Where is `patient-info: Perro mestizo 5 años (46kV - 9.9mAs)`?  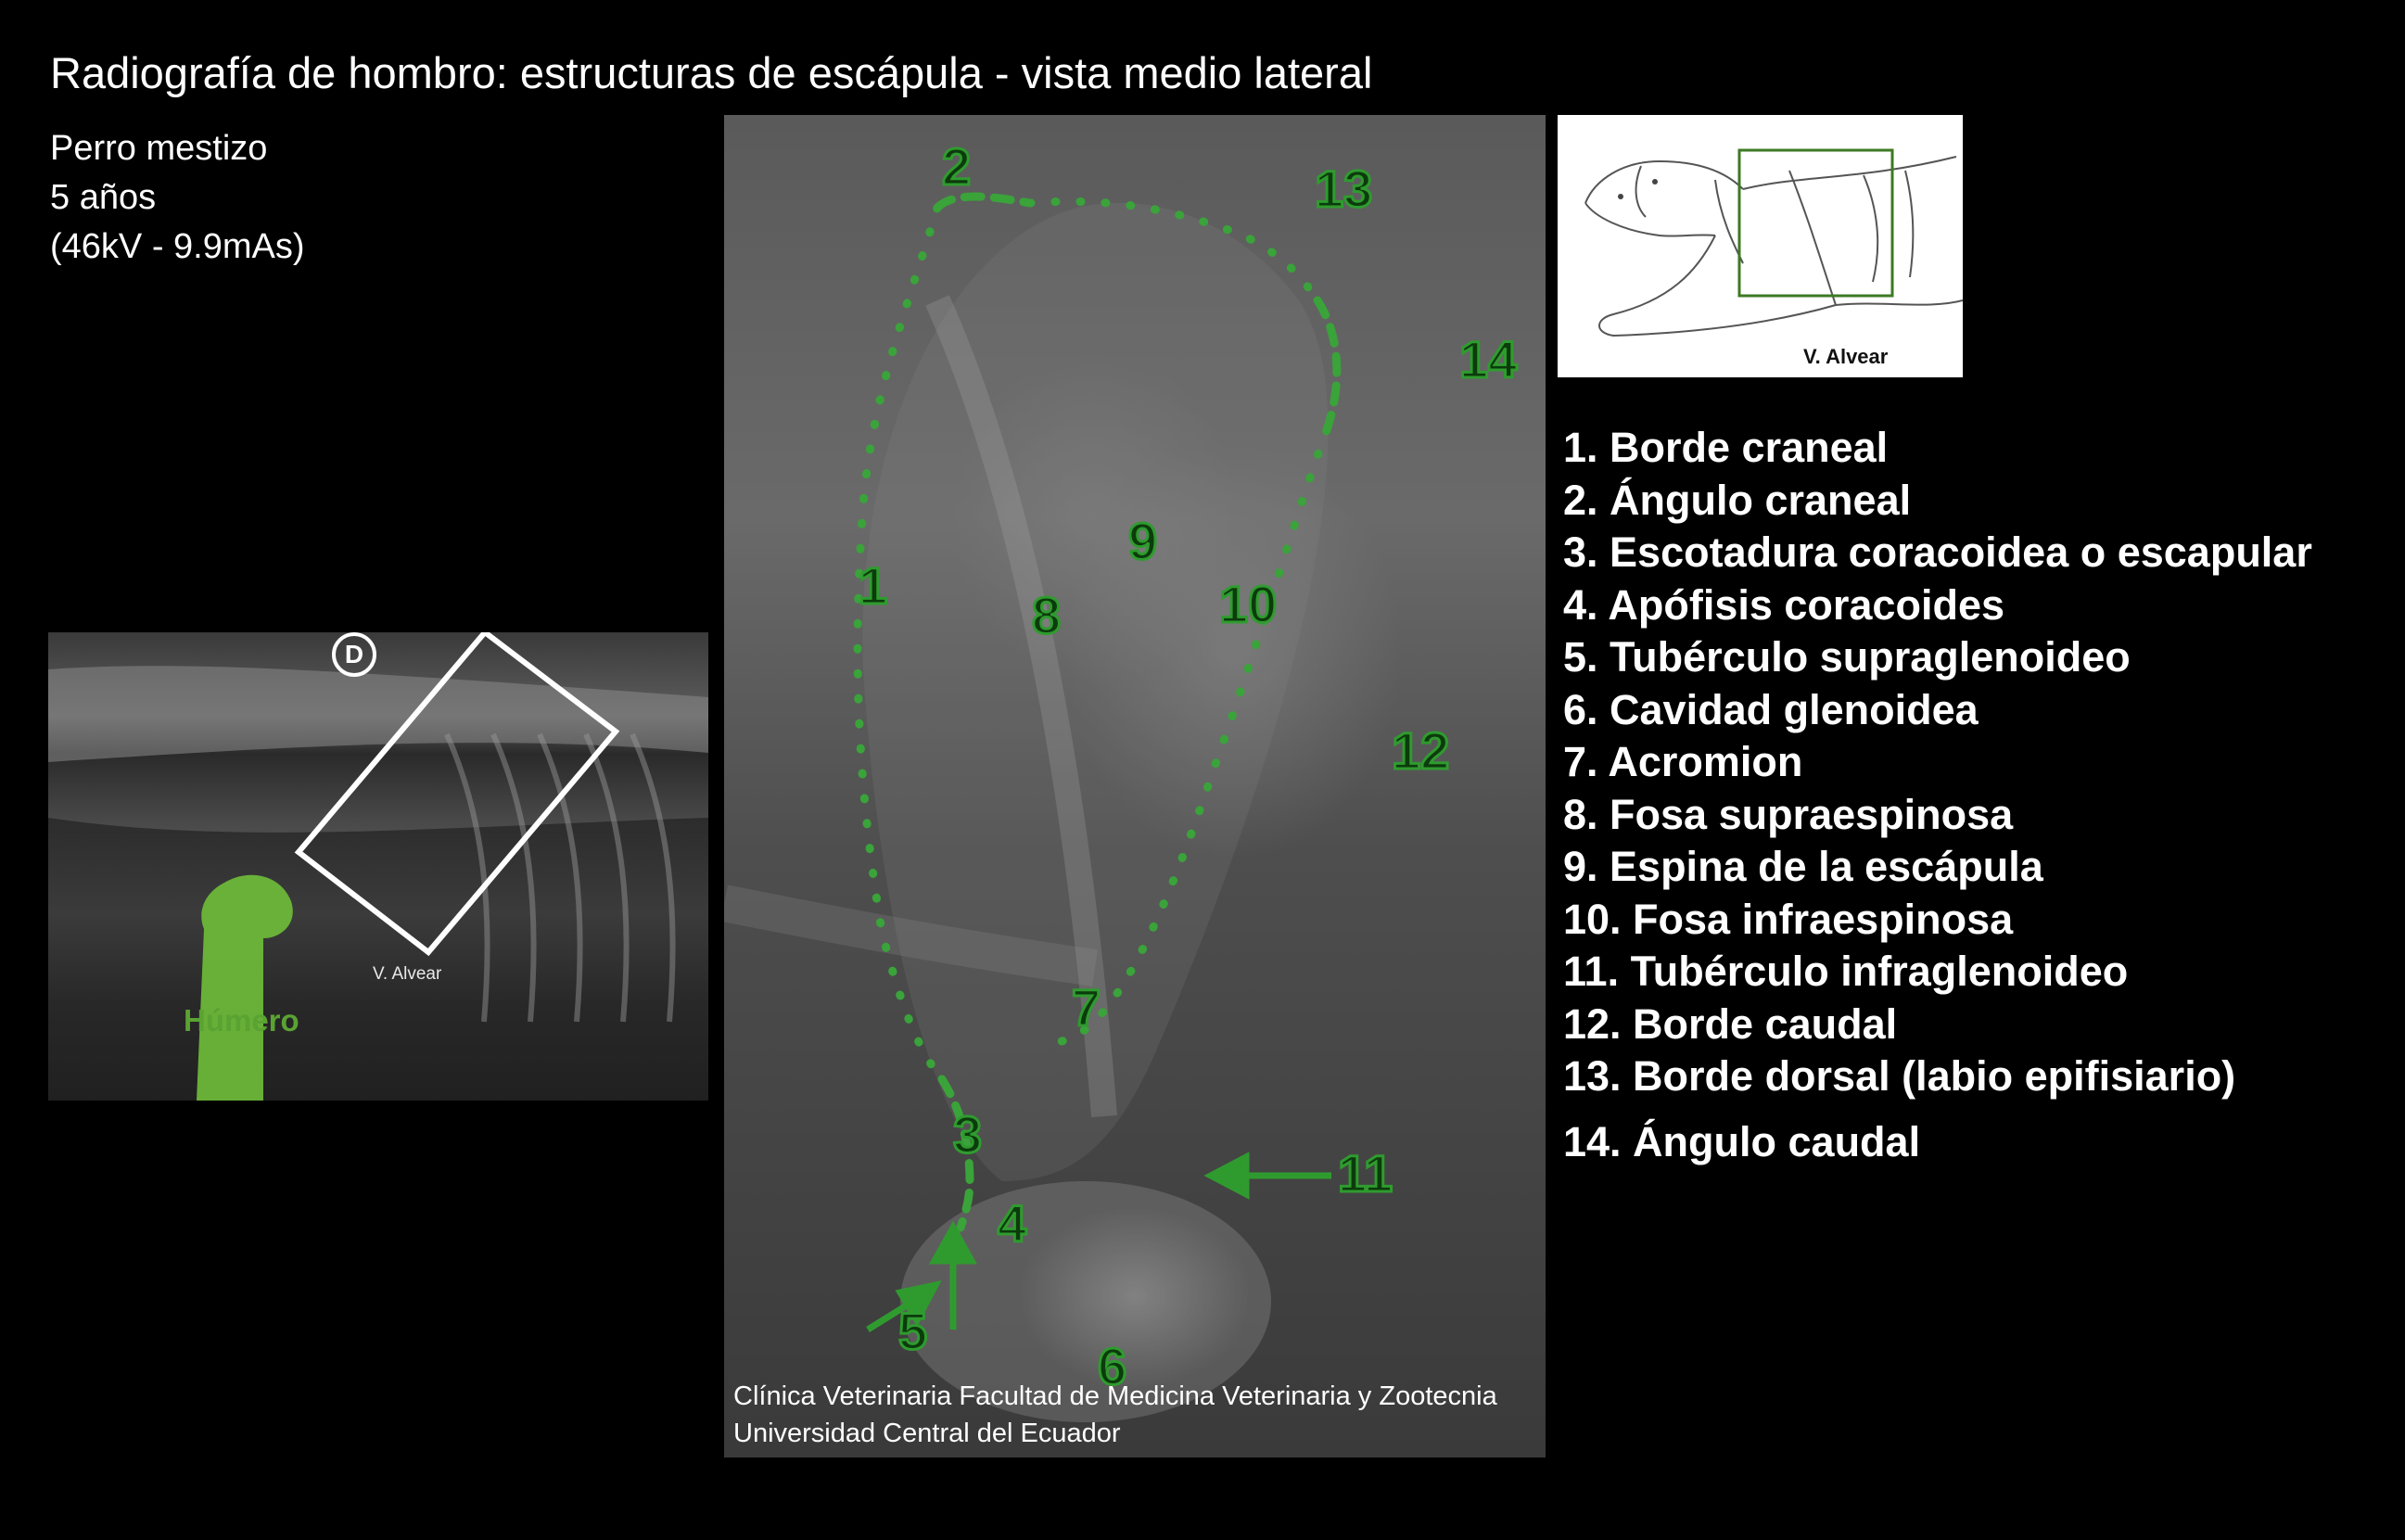
patient-info: Perro mestizo 5 años (46kV - 9.9mAs) is located at coordinates (177, 198).